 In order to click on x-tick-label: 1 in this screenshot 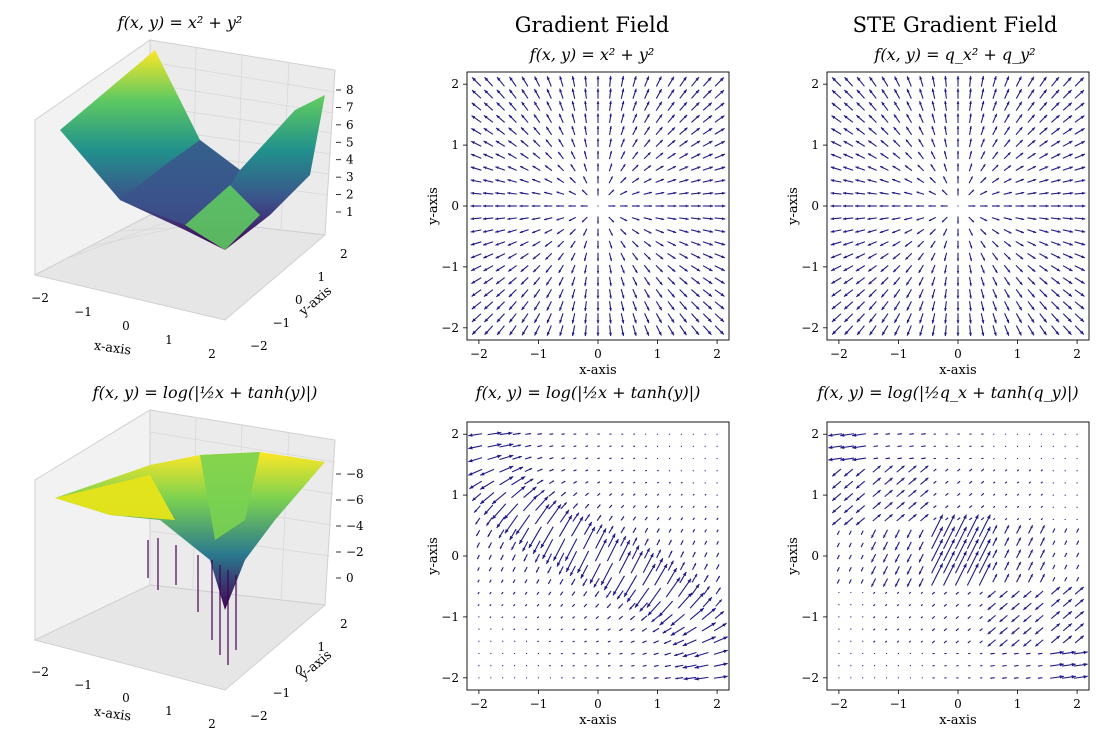, I will do `click(169, 340)`.